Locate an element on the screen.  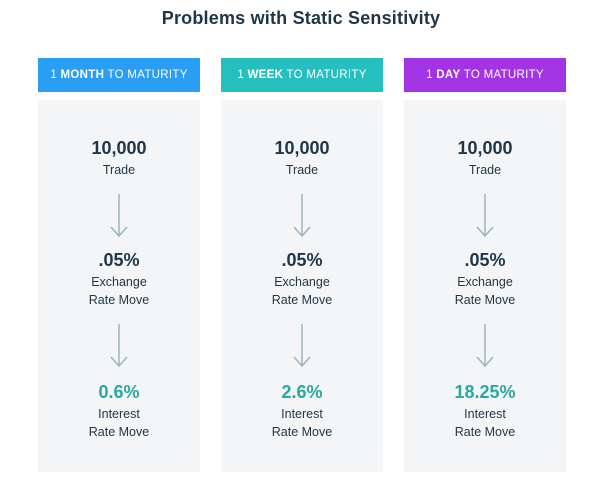
column-header: 1 WEEK TO MATURITY is located at coordinates (302, 75).